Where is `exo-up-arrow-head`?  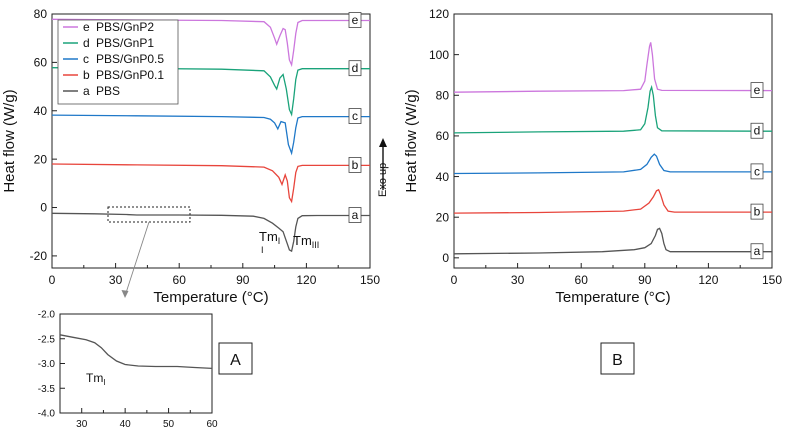
exo-up-arrow-head is located at coordinates (383, 142).